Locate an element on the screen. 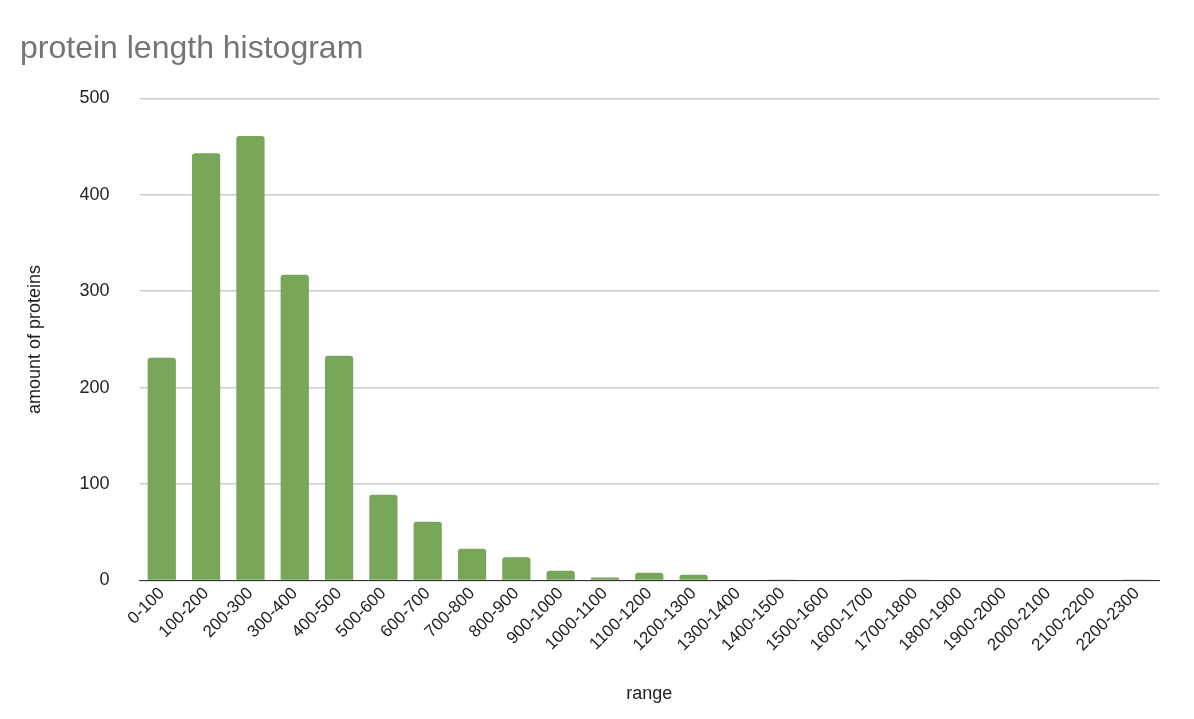  x-axis-title: range is located at coordinates (649, 693).